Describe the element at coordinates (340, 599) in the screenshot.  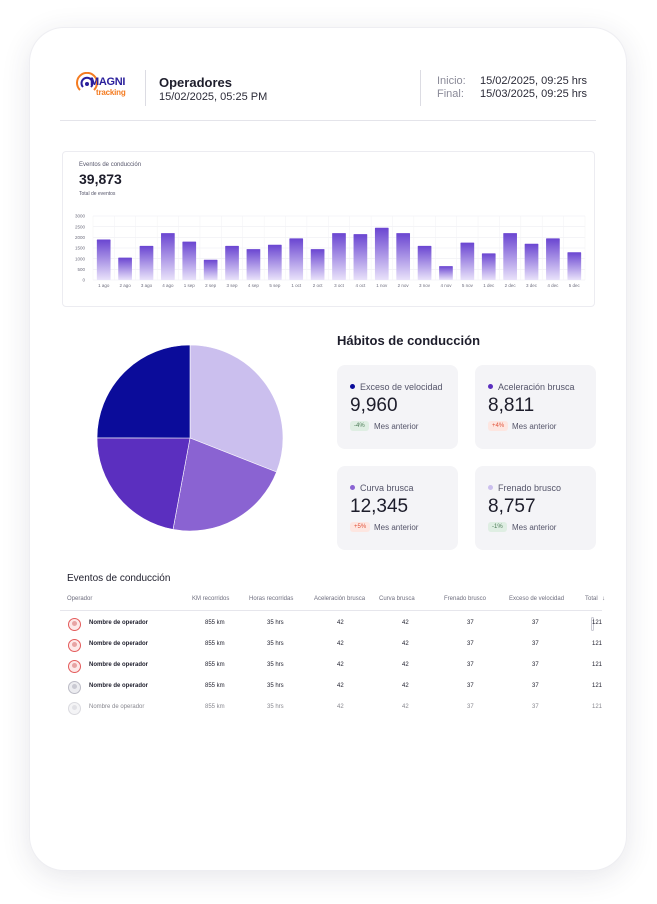
I see `column-header-acceleration: Aceleración brusca` at that location.